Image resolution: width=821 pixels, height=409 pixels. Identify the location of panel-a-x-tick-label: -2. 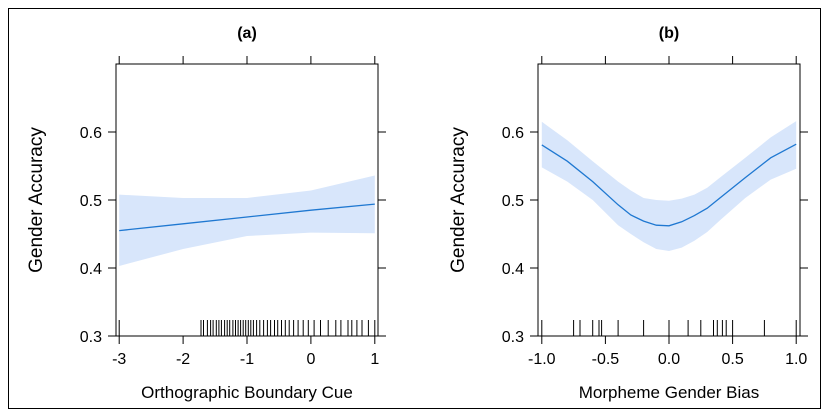
(183, 359).